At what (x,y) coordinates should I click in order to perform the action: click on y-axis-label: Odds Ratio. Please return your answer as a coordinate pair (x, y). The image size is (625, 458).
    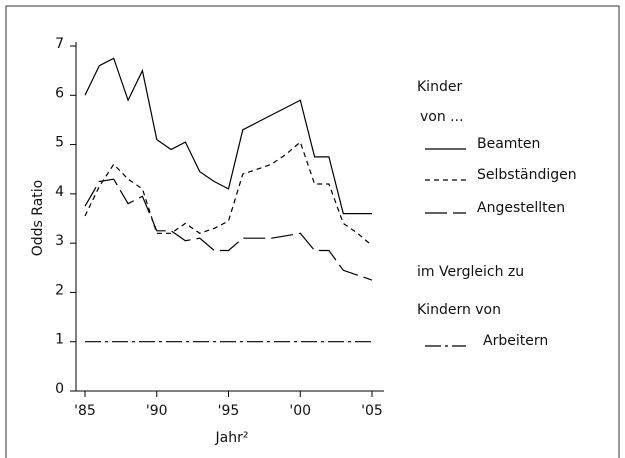
    Looking at the image, I should click on (38, 218).